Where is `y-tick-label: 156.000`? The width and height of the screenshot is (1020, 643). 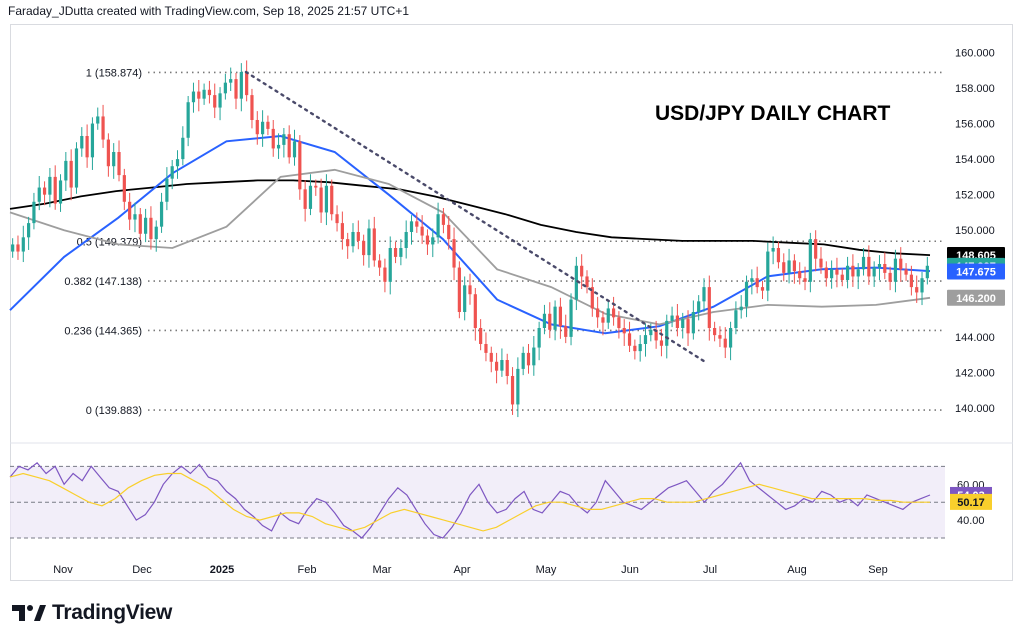
y-tick-label: 156.000 is located at coordinates (975, 125).